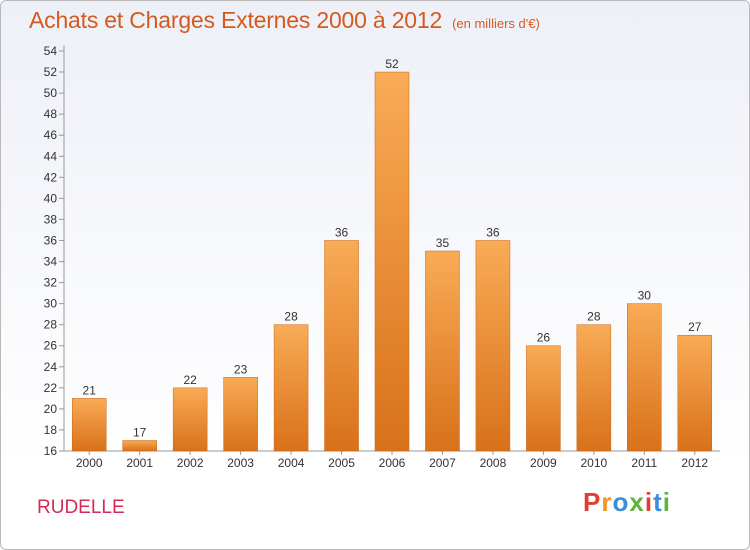  Describe the element at coordinates (51, 72) in the screenshot. I see `y-tick-label: 52` at that location.